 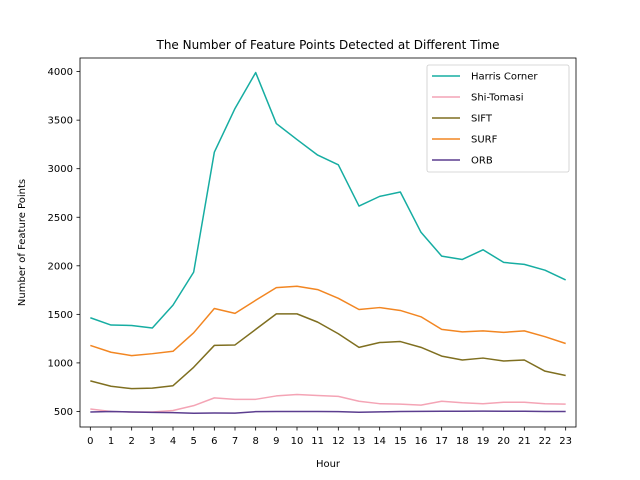 I want to click on legend-box, so click(x=498, y=118).